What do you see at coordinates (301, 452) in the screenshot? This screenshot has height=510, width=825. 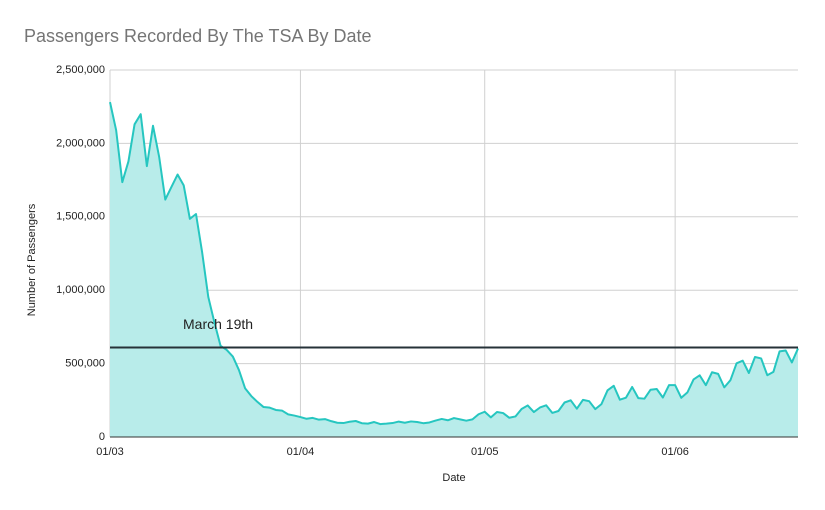 I see `x-tick-label: 01/04` at bounding box center [301, 452].